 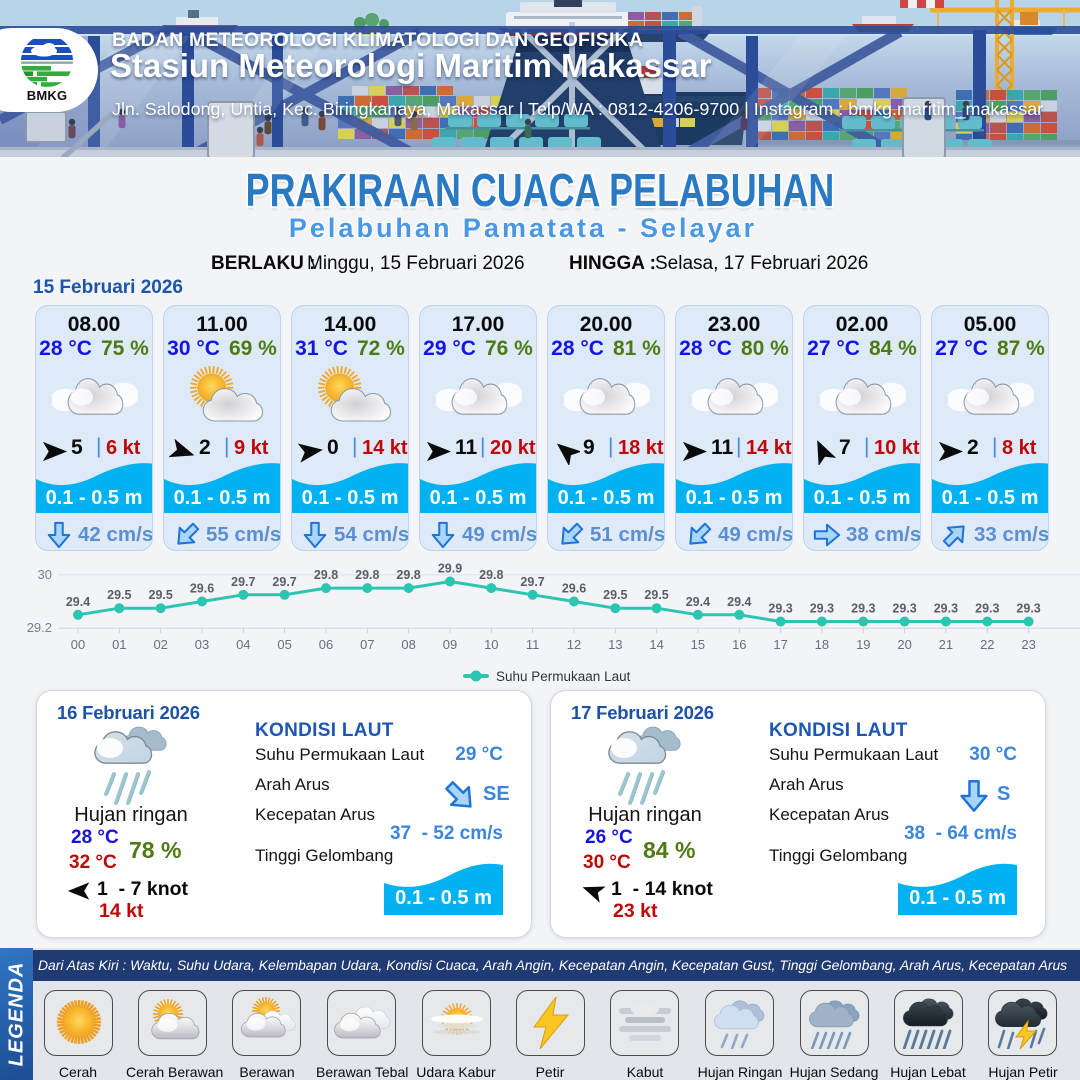 I want to click on svg-text: 12, so click(x=574, y=644).